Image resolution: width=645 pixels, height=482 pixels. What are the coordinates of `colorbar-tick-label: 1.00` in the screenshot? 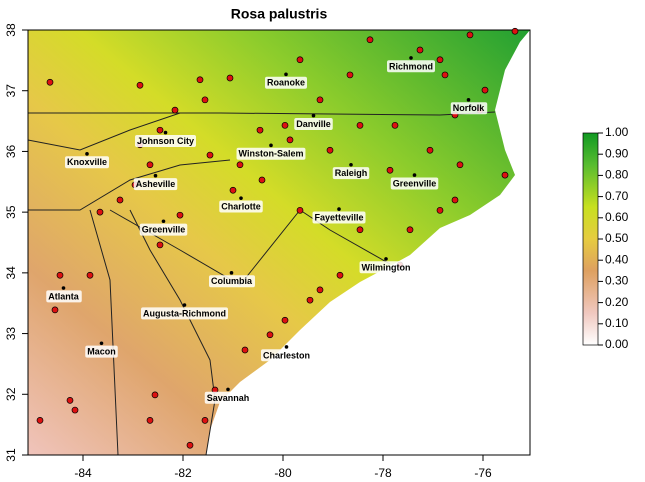 It's located at (617, 132).